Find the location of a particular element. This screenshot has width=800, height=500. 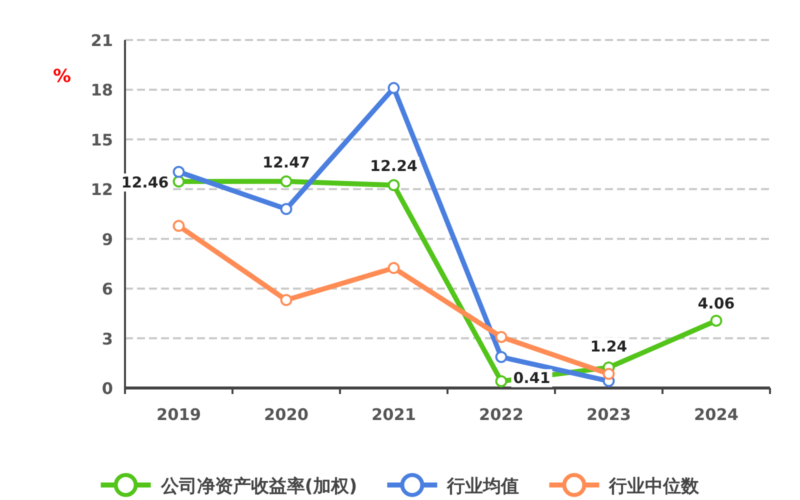

data-label: 4.06 is located at coordinates (716, 303).